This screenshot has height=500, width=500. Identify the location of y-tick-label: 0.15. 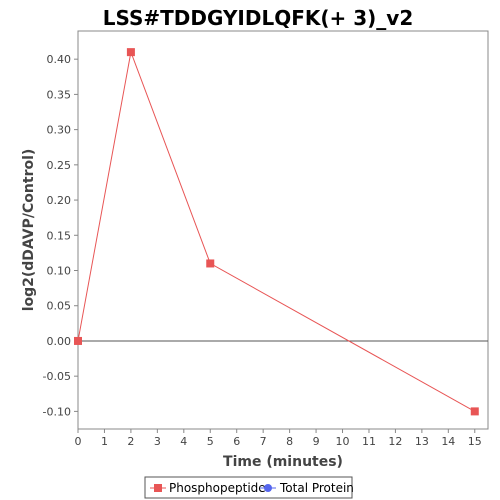
(59, 235).